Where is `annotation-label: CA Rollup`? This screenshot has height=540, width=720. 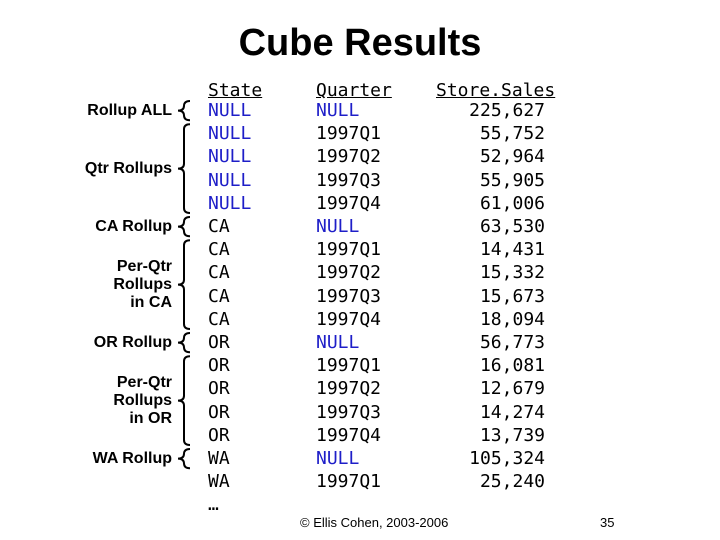
annotation-label: CA Rollup is located at coordinates (133, 226).